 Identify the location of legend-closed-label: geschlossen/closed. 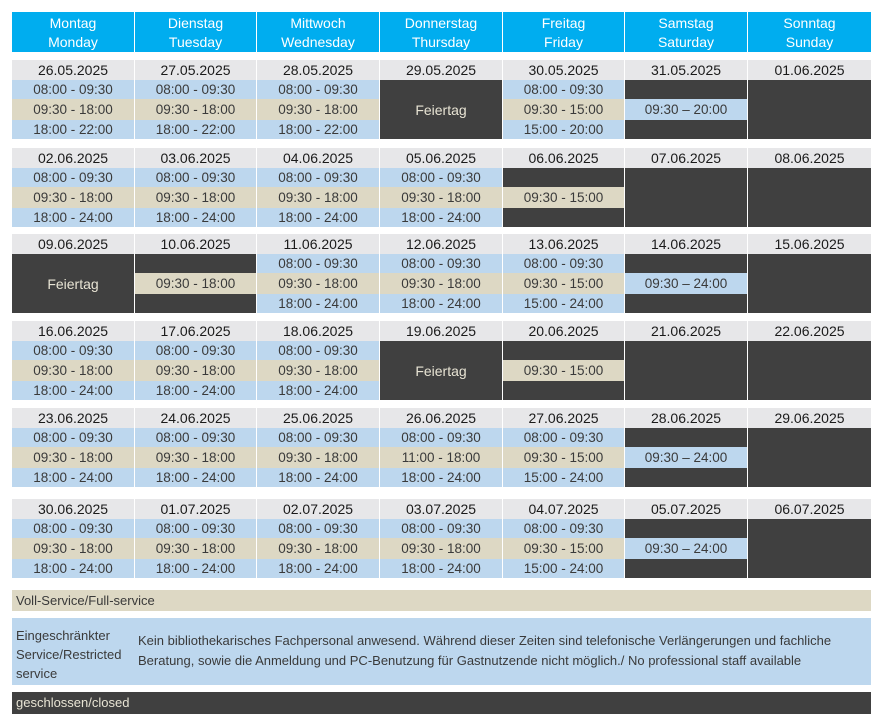
(73, 702).